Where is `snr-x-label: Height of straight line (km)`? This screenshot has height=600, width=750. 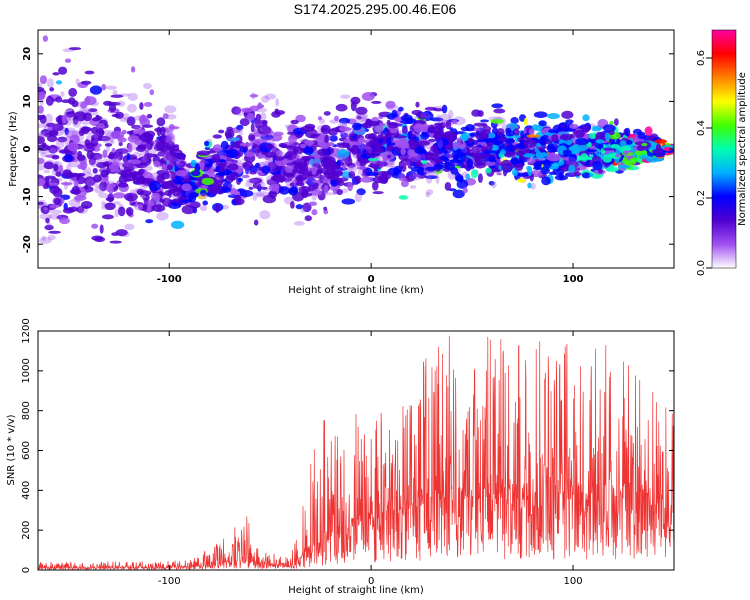 snr-x-label: Height of straight line (km) is located at coordinates (356, 590).